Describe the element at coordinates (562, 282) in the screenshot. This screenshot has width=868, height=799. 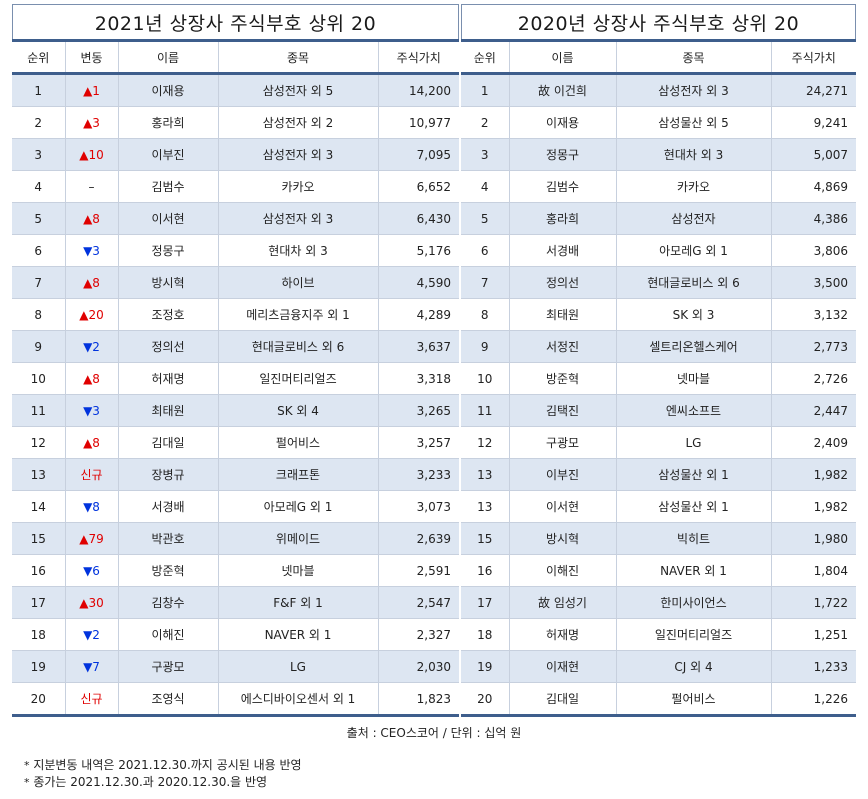
I see `name-cell: 정의선` at that location.